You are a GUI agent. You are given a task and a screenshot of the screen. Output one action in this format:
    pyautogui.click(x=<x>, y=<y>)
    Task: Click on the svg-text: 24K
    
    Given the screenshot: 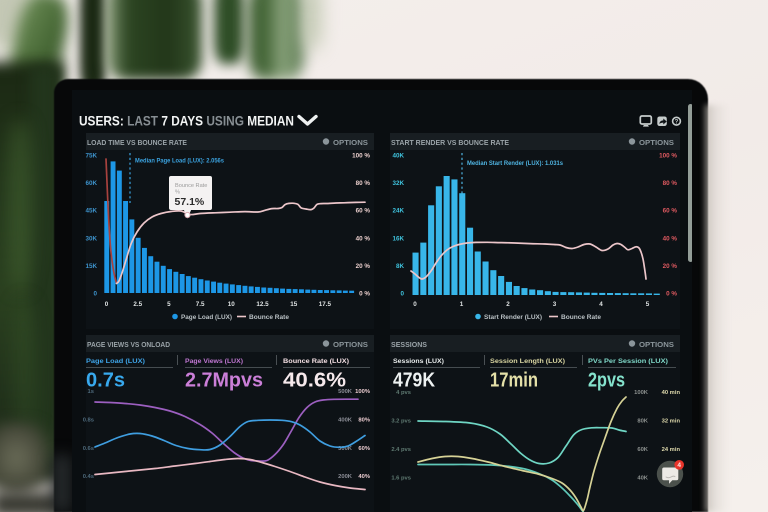 What is the action you would take?
    pyautogui.click(x=398, y=211)
    